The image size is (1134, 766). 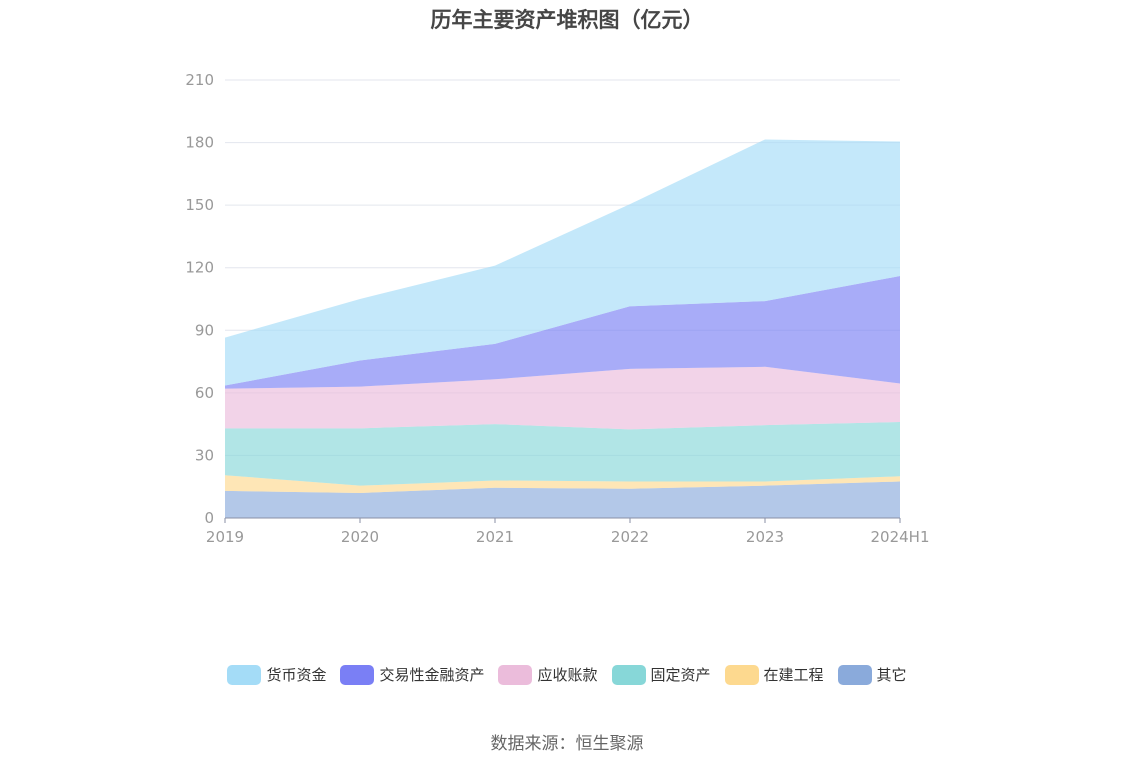 I want to click on y-tick-label: 120, so click(x=199, y=268).